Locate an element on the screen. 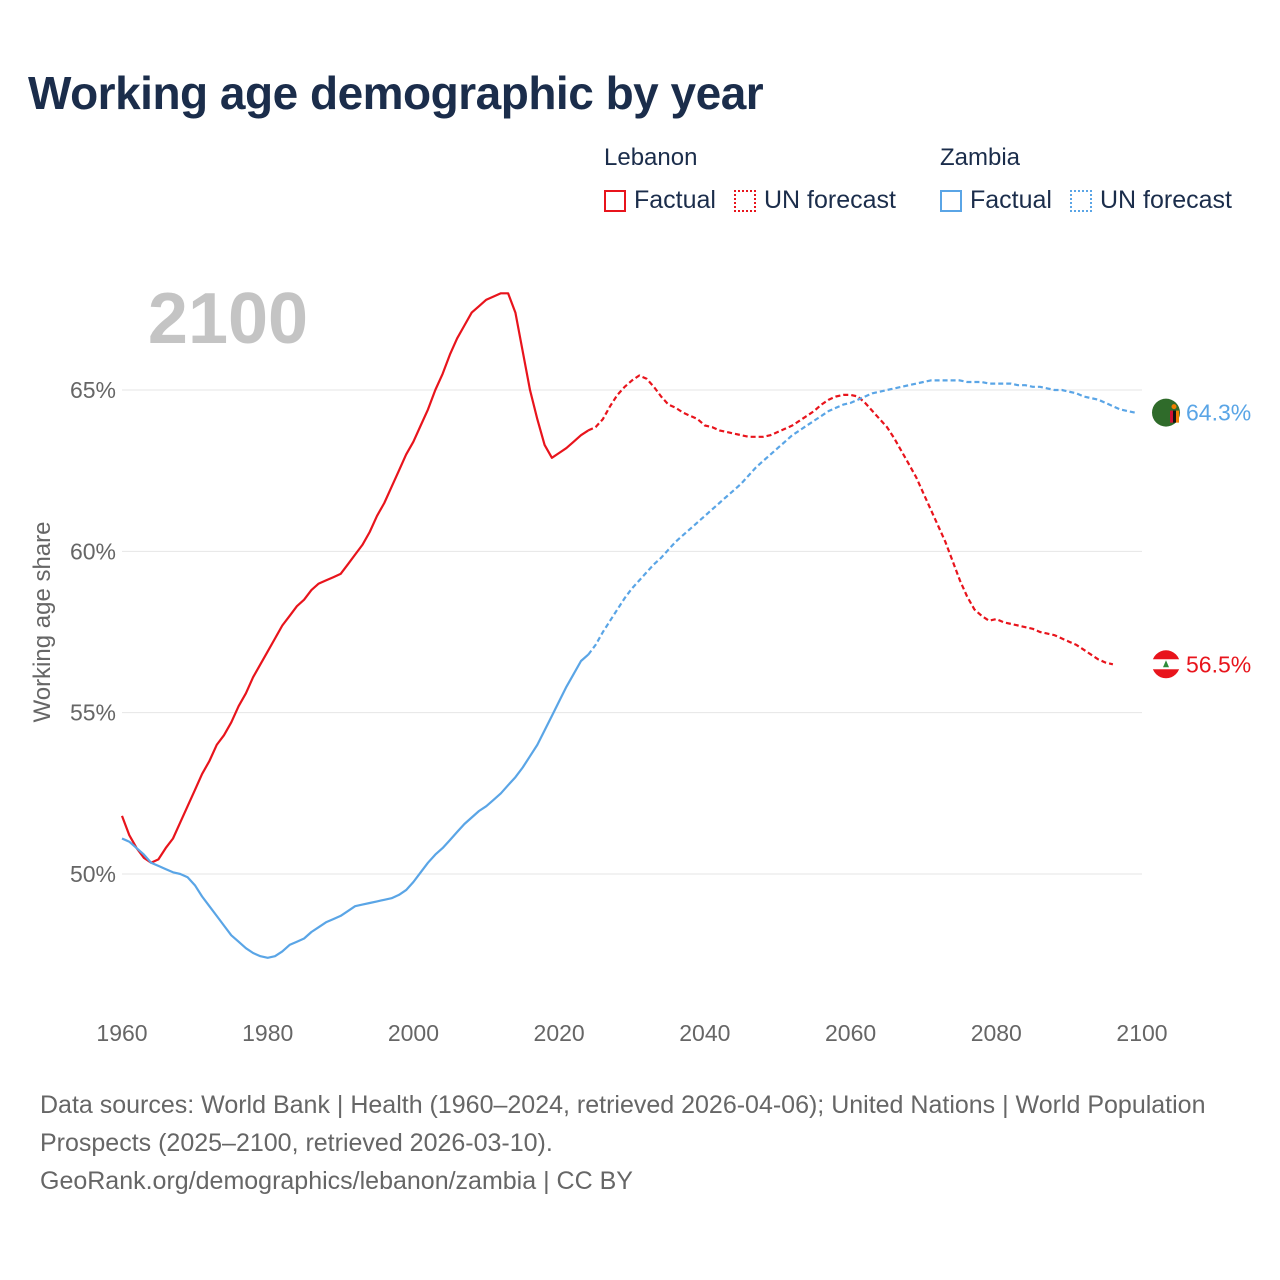 The height and width of the screenshot is (1280, 1280). x-tick-label: 2080 is located at coordinates (996, 1033).